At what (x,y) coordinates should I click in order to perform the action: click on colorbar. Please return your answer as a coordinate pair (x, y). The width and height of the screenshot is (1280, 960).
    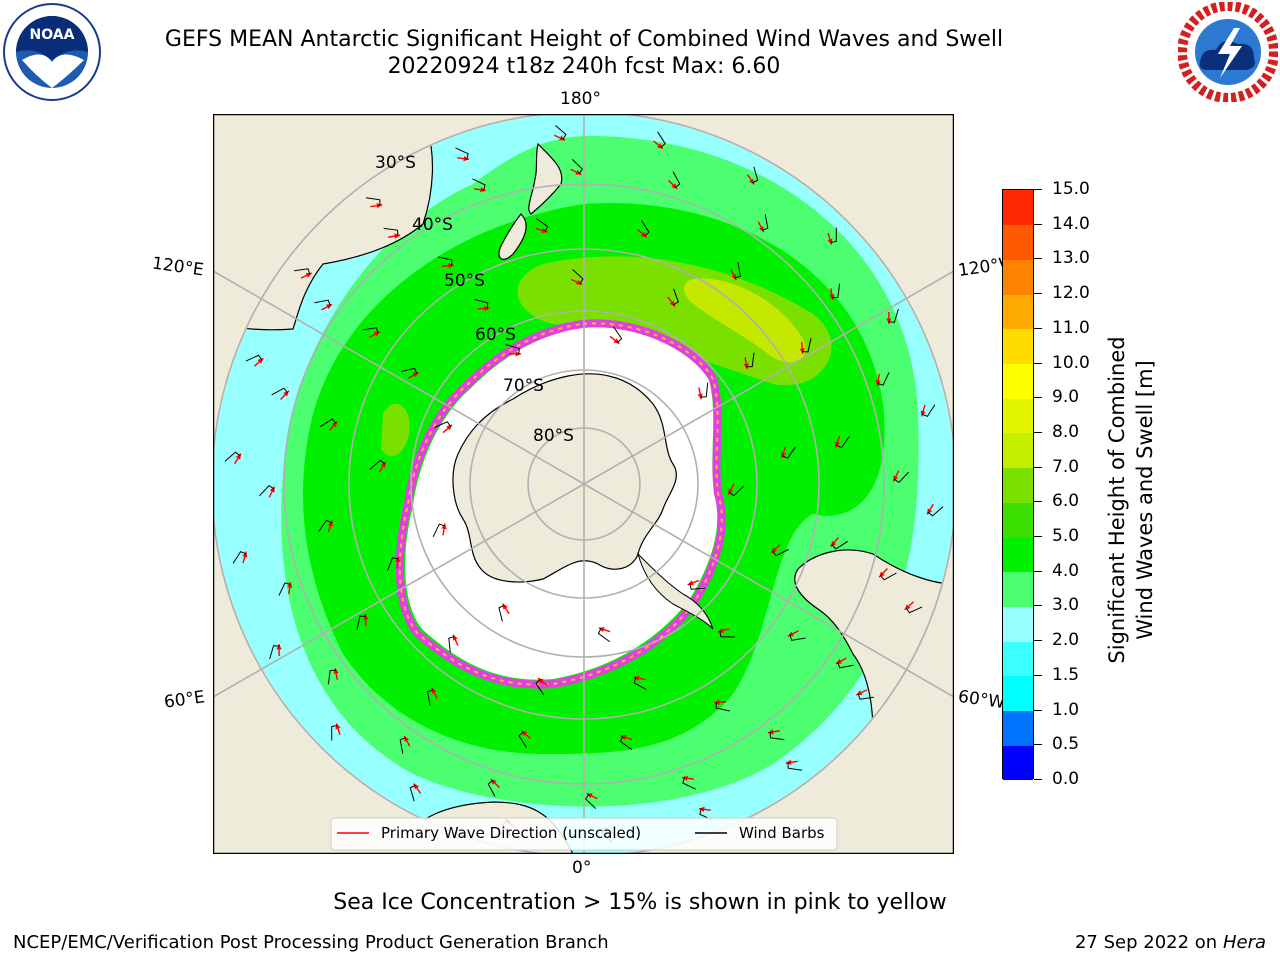
    Looking at the image, I should click on (1018, 485).